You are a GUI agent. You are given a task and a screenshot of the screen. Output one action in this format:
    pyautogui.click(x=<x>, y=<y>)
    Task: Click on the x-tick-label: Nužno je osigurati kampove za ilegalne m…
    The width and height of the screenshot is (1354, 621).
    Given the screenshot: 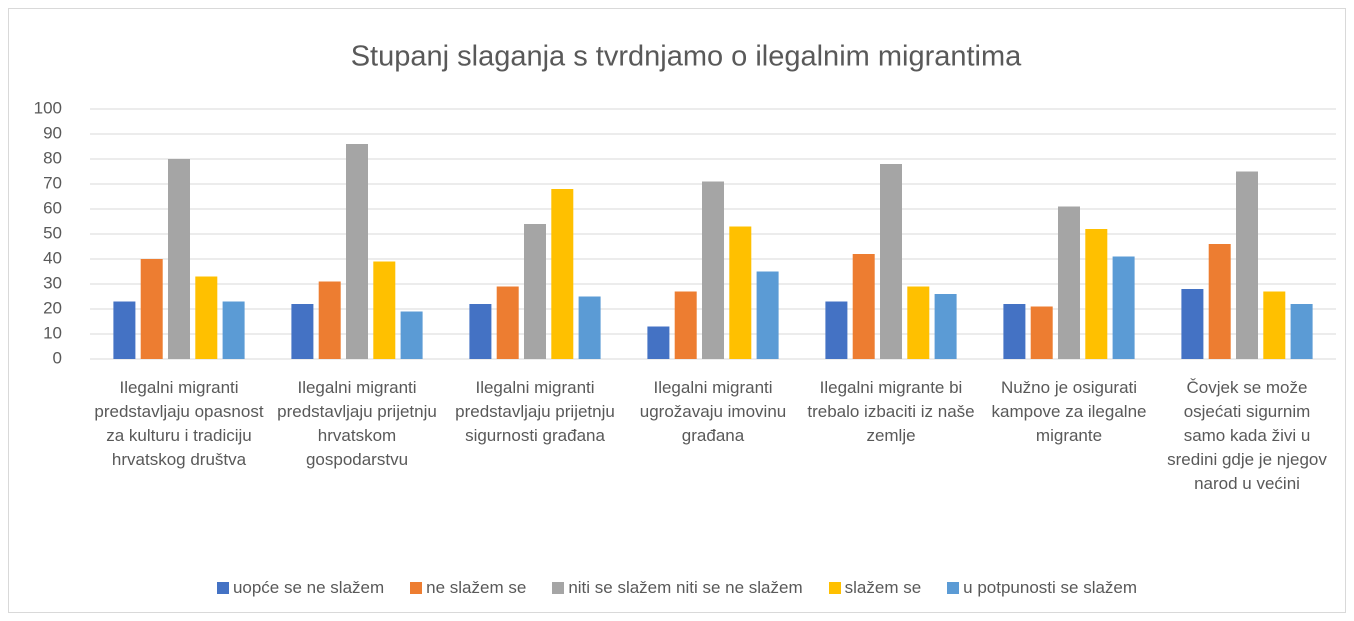 What is the action you would take?
    pyautogui.click(x=1069, y=411)
    